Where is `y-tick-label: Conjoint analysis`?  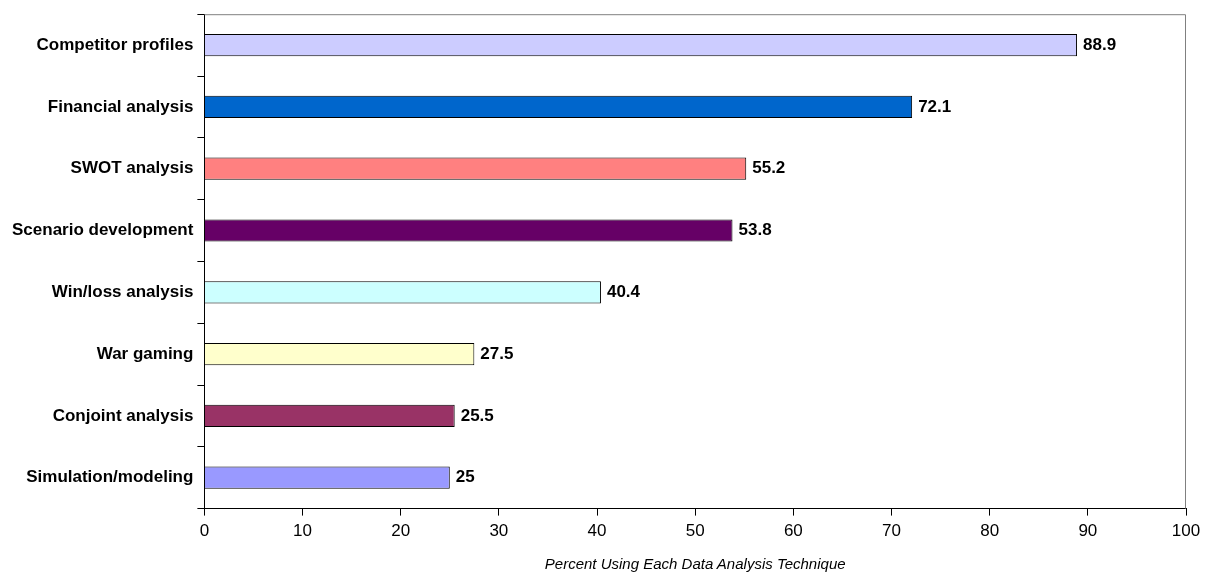 y-tick-label: Conjoint analysis is located at coordinates (123, 415).